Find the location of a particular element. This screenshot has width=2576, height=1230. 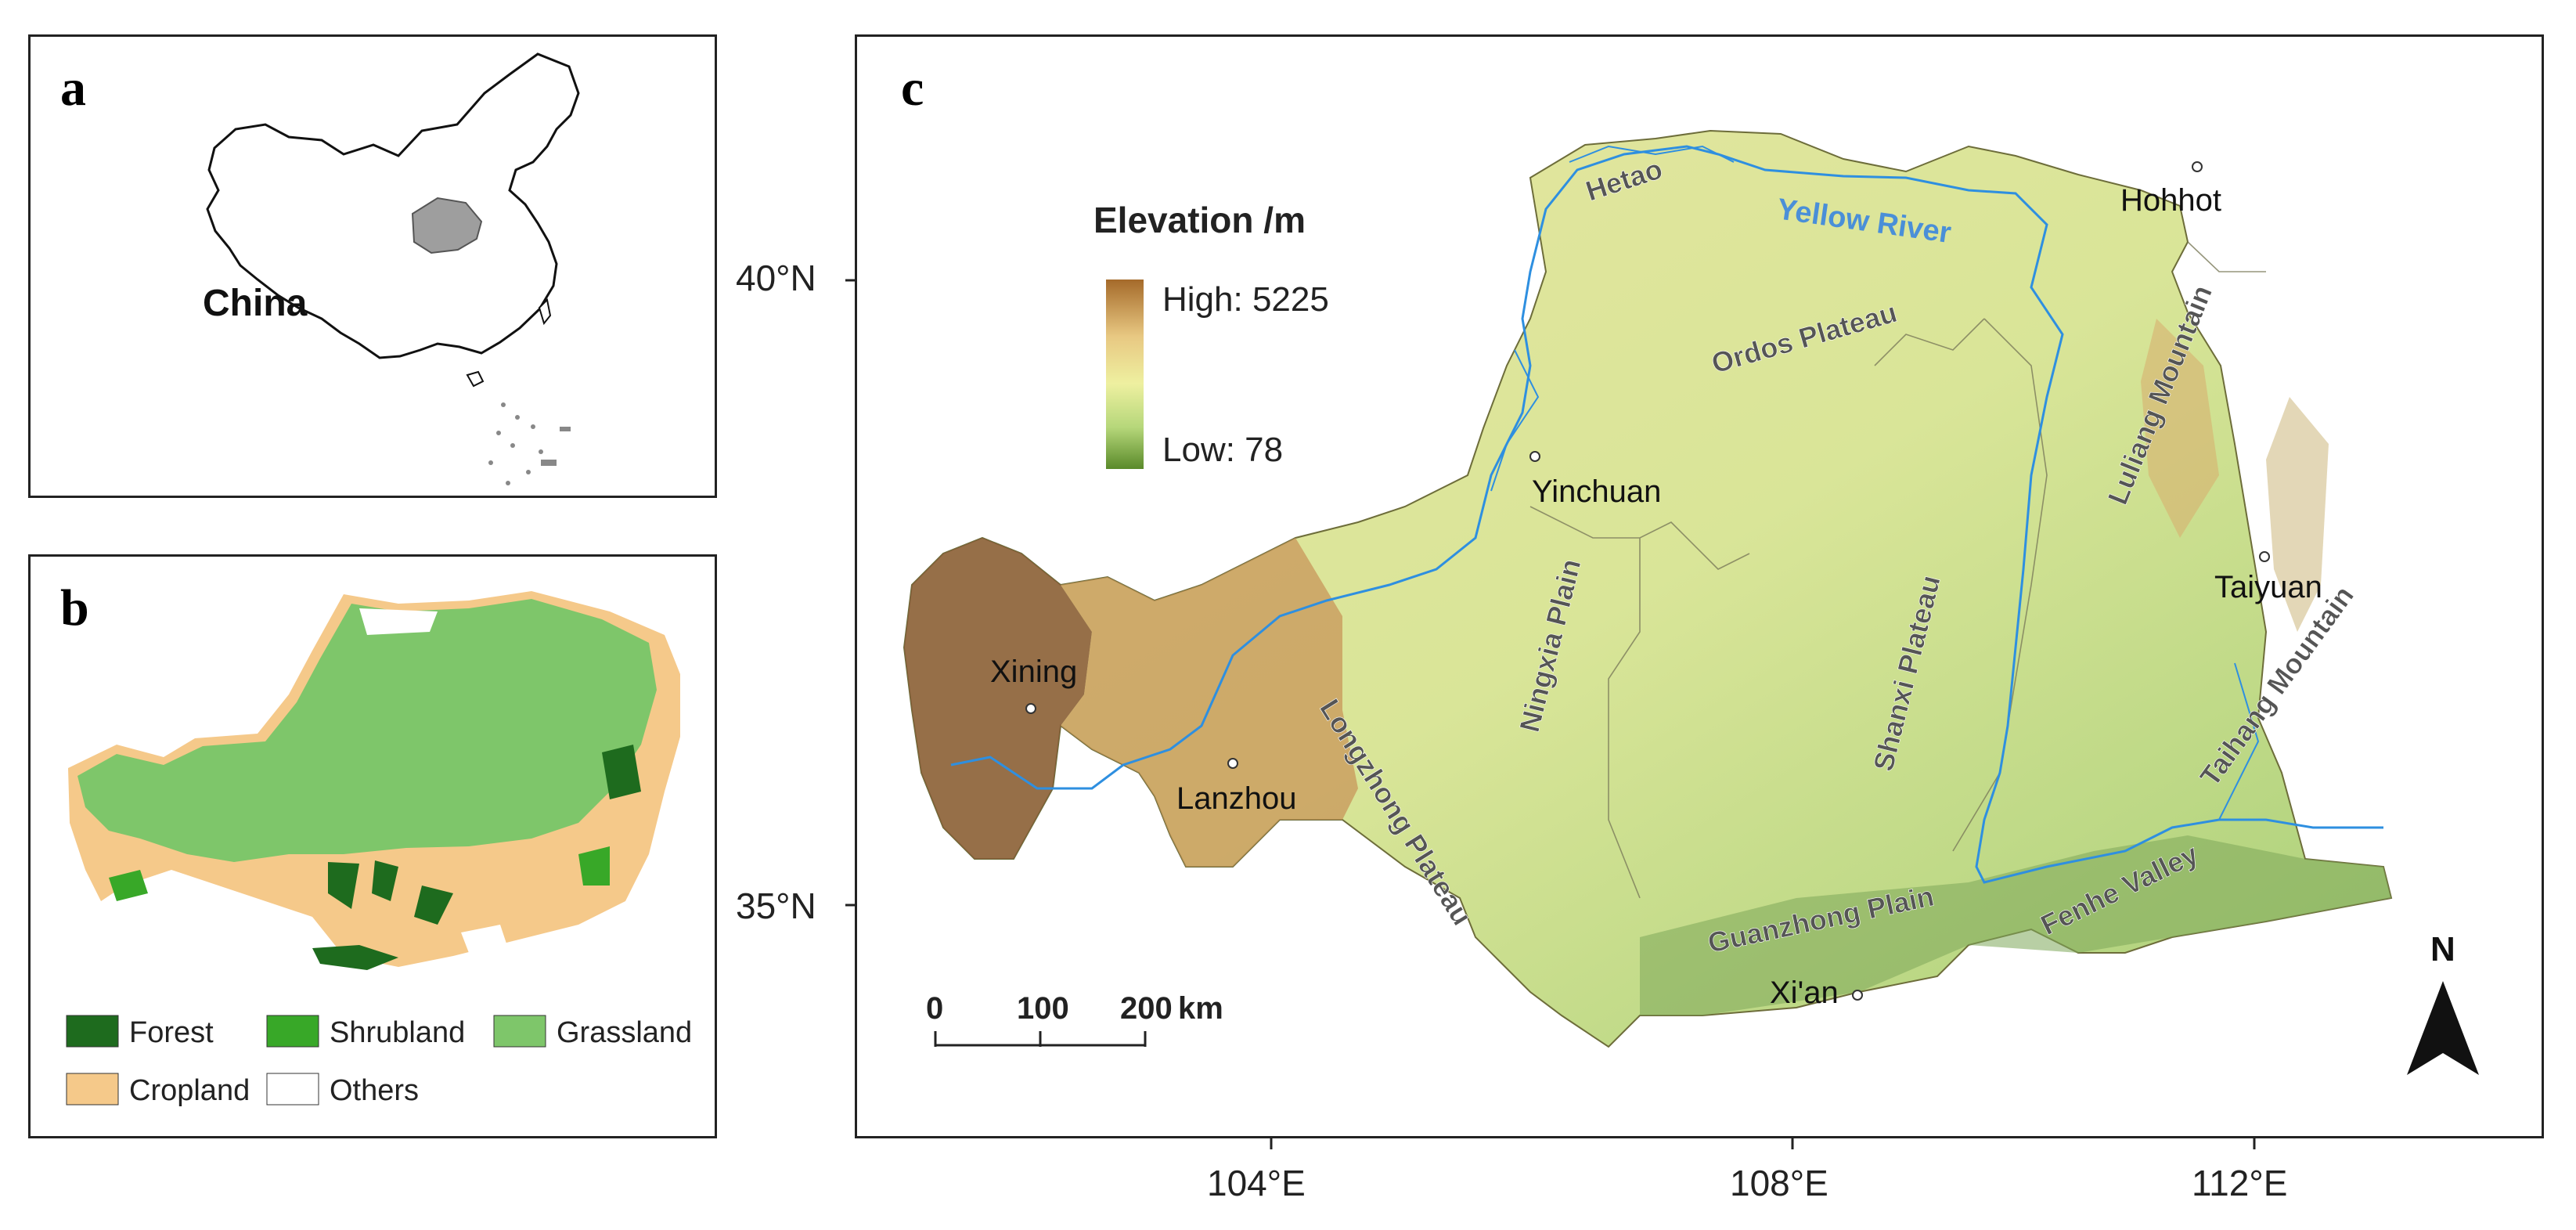

terrain-lowland-southeast is located at coordinates (2015, 925).